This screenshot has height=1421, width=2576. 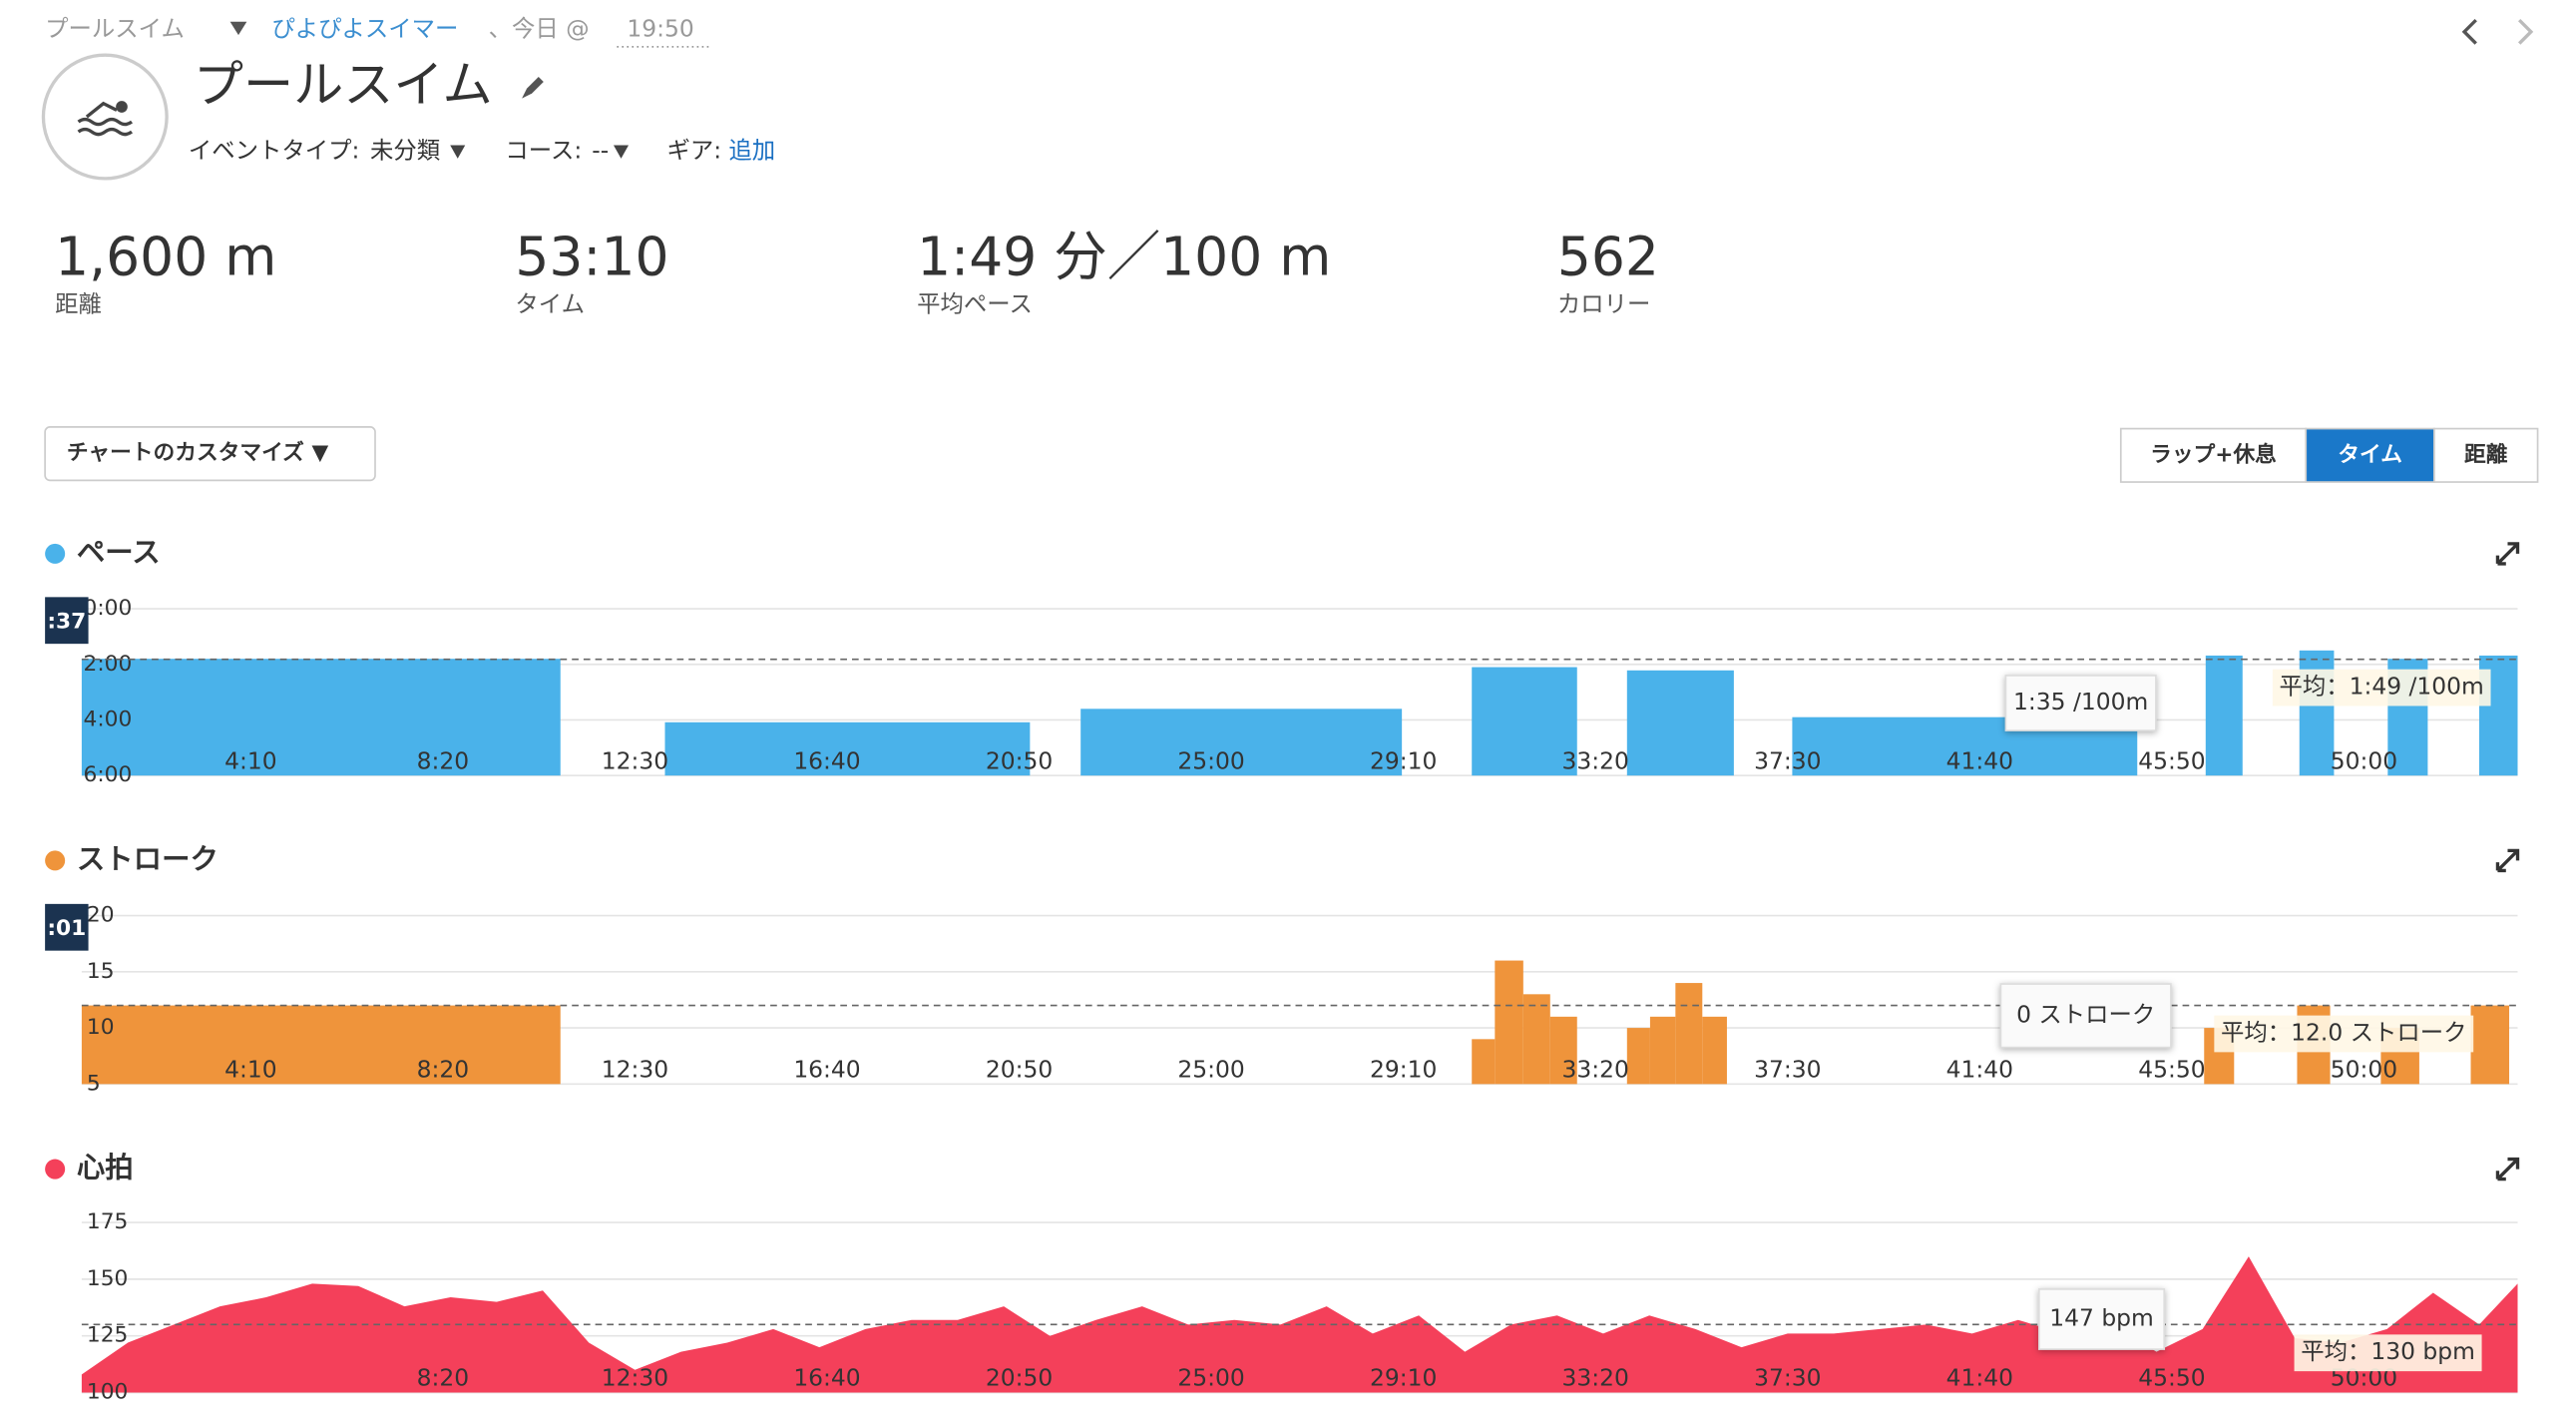 What do you see at coordinates (443, 760) in the screenshot?
I see `x-tick-label: 8:20` at bounding box center [443, 760].